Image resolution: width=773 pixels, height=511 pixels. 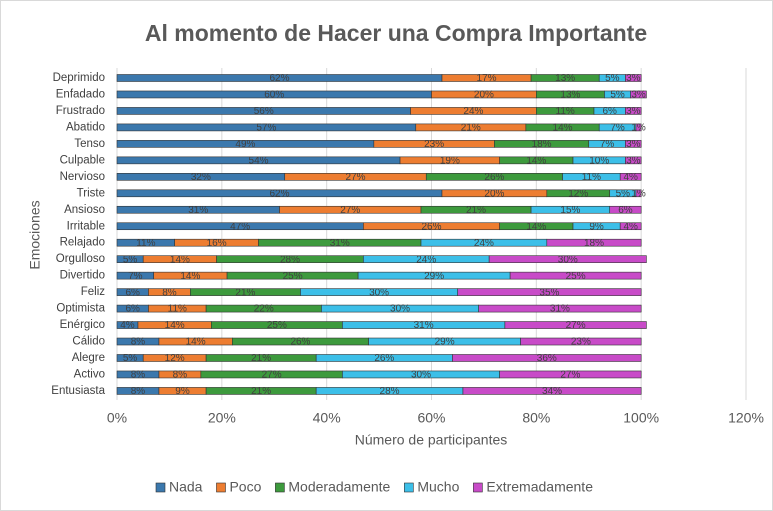 What do you see at coordinates (138, 375) in the screenshot?
I see `data-label: 8%` at bounding box center [138, 375].